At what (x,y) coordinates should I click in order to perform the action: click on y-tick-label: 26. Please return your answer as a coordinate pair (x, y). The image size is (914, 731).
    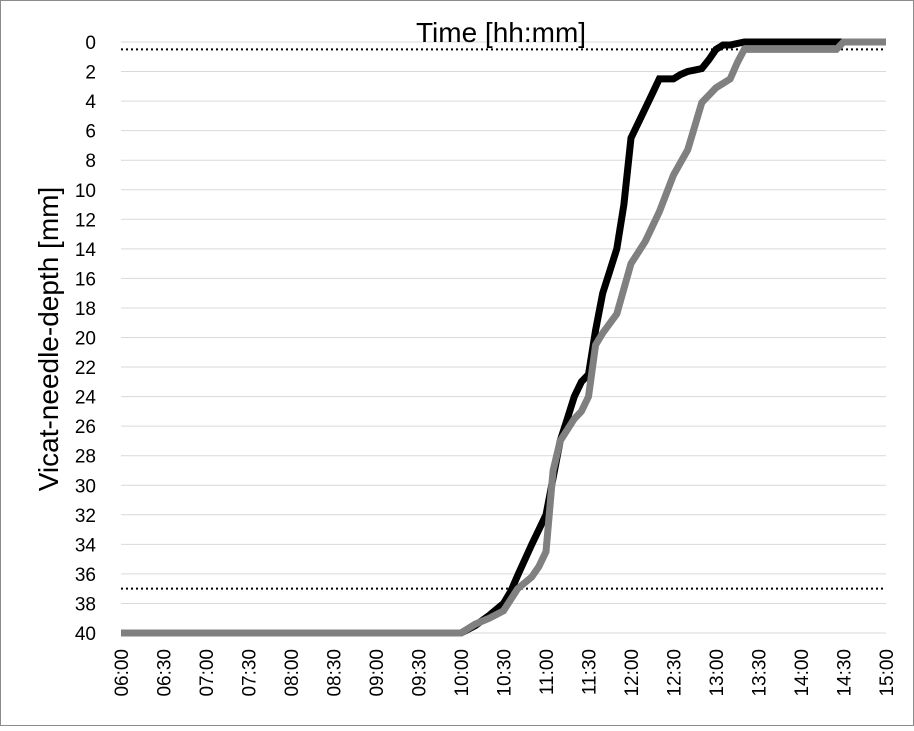
    Looking at the image, I should click on (85, 427).